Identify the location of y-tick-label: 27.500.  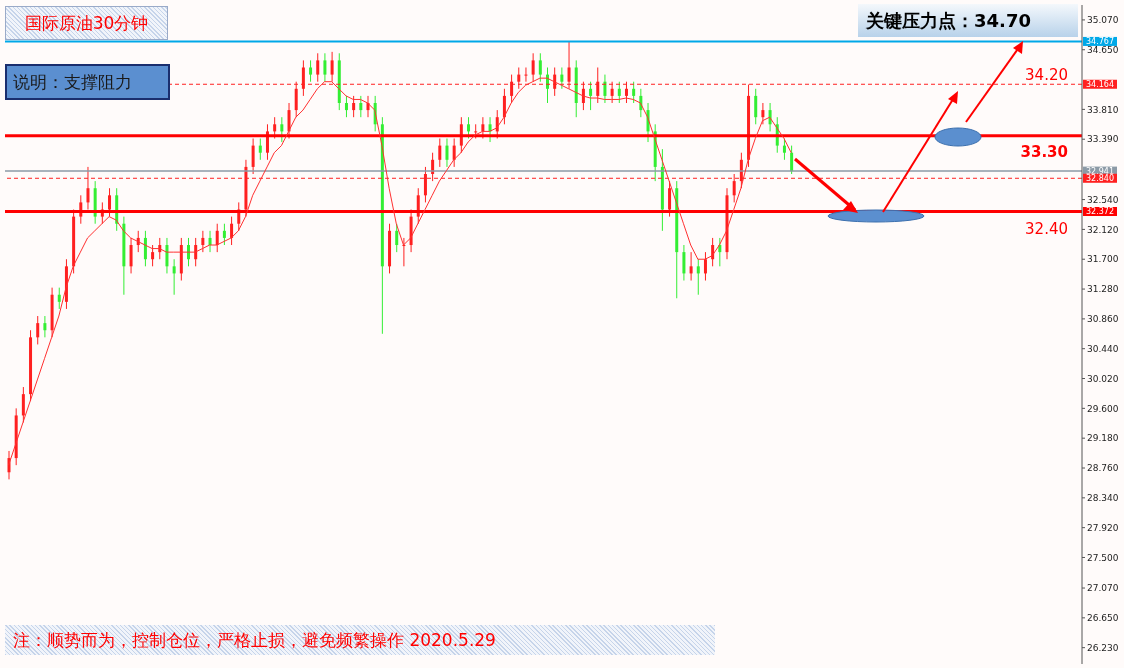
(1103, 557).